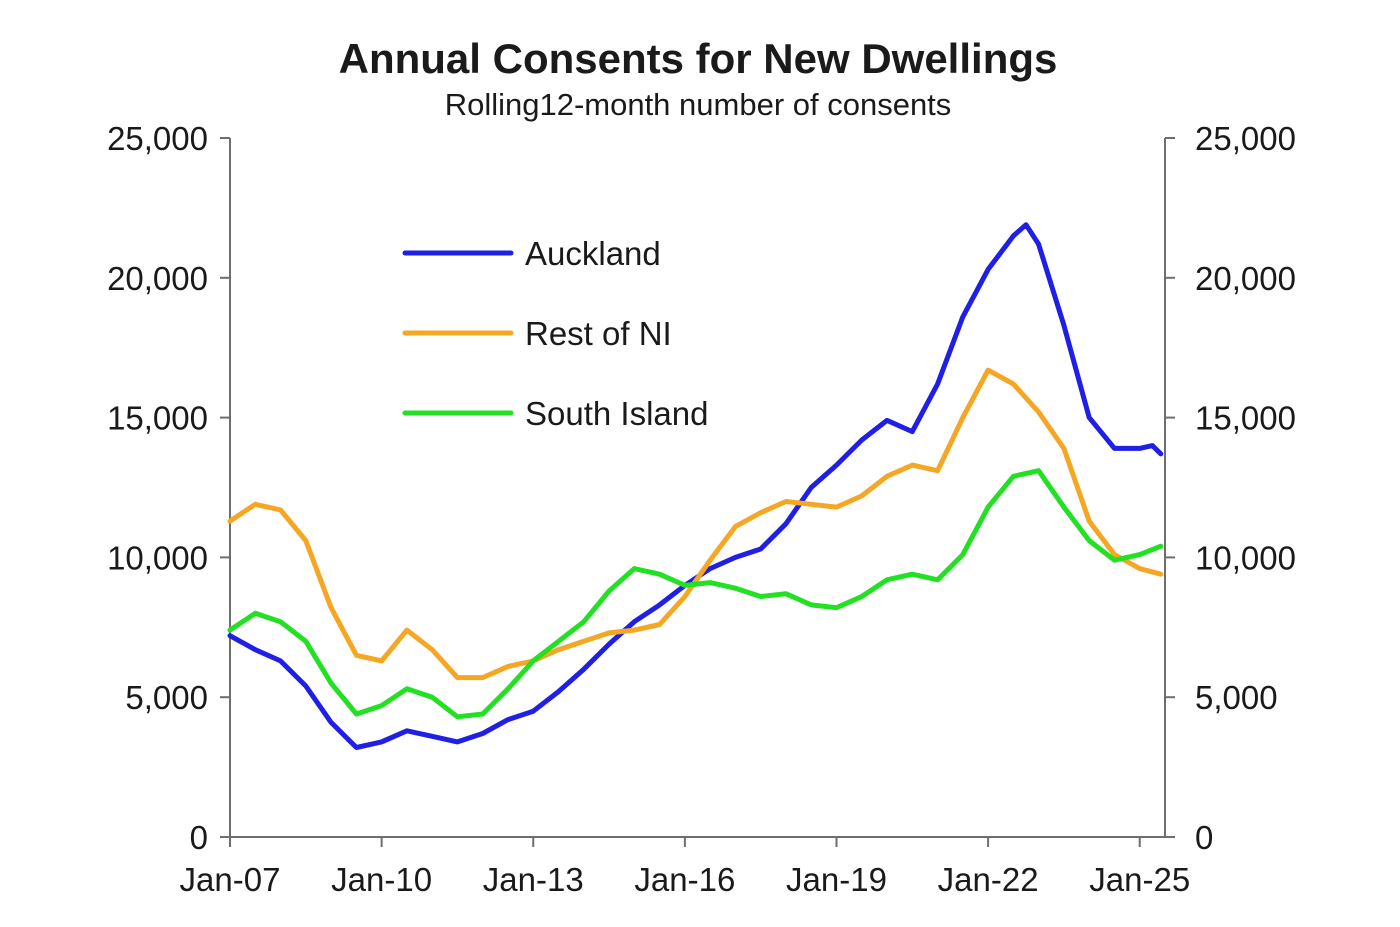 Image resolution: width=1400 pixels, height=927 pixels. I want to click on chart-title: Annual Consents for New Dwellings, so click(698, 58).